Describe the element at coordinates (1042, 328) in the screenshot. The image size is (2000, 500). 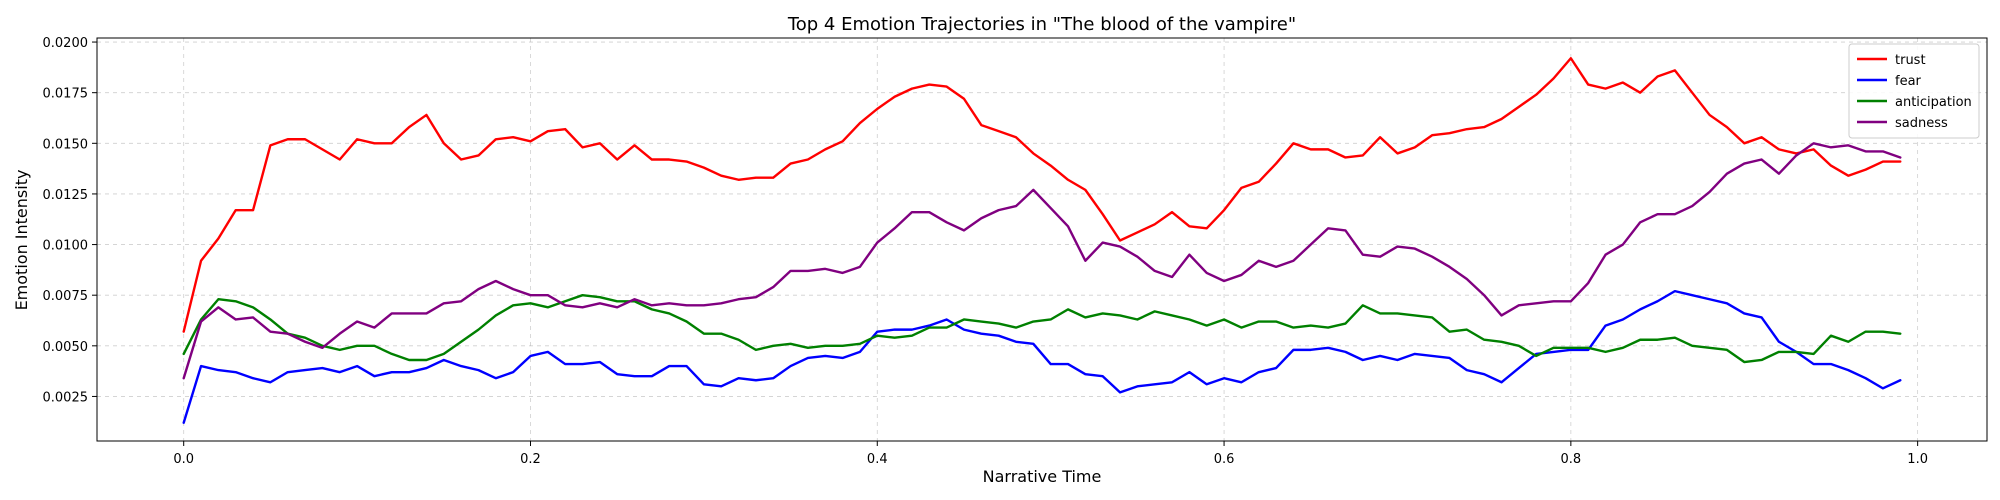
I see `series-line-anticipation` at that location.